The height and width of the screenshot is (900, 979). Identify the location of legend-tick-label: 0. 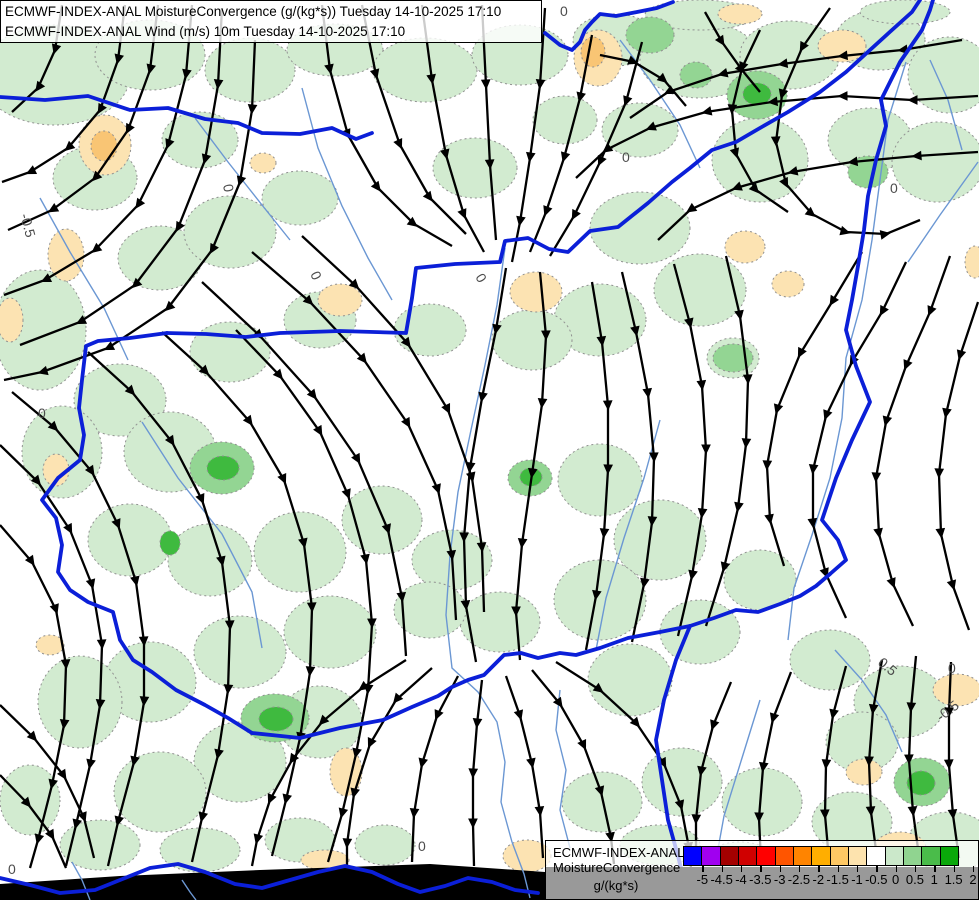
(896, 879).